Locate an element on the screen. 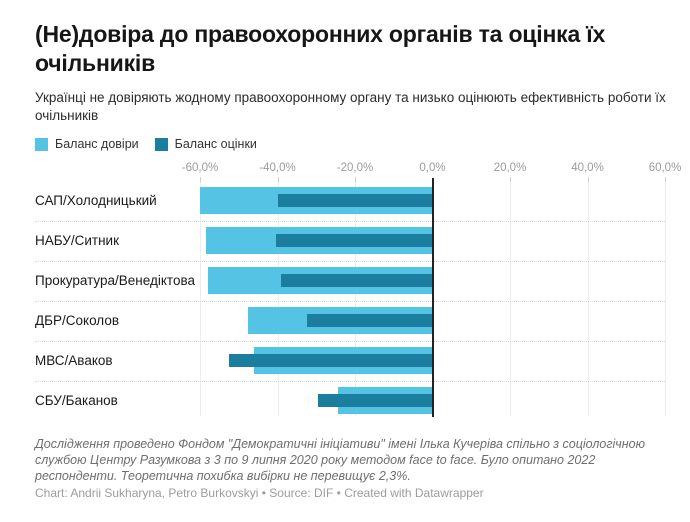 This screenshot has height=522, width=690. x-axis-tick-label: 40,0% is located at coordinates (587, 168).